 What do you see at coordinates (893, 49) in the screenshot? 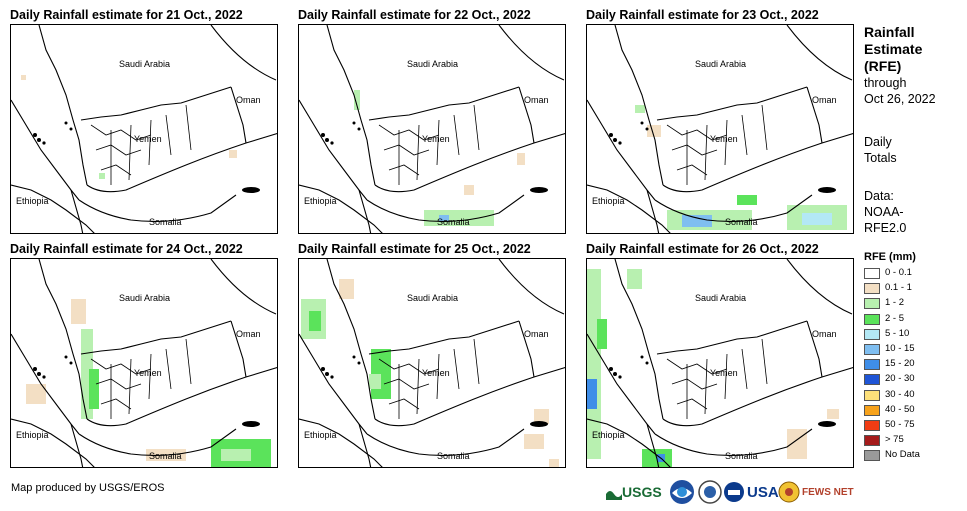
I see `title-line-2: Estimate` at bounding box center [893, 49].